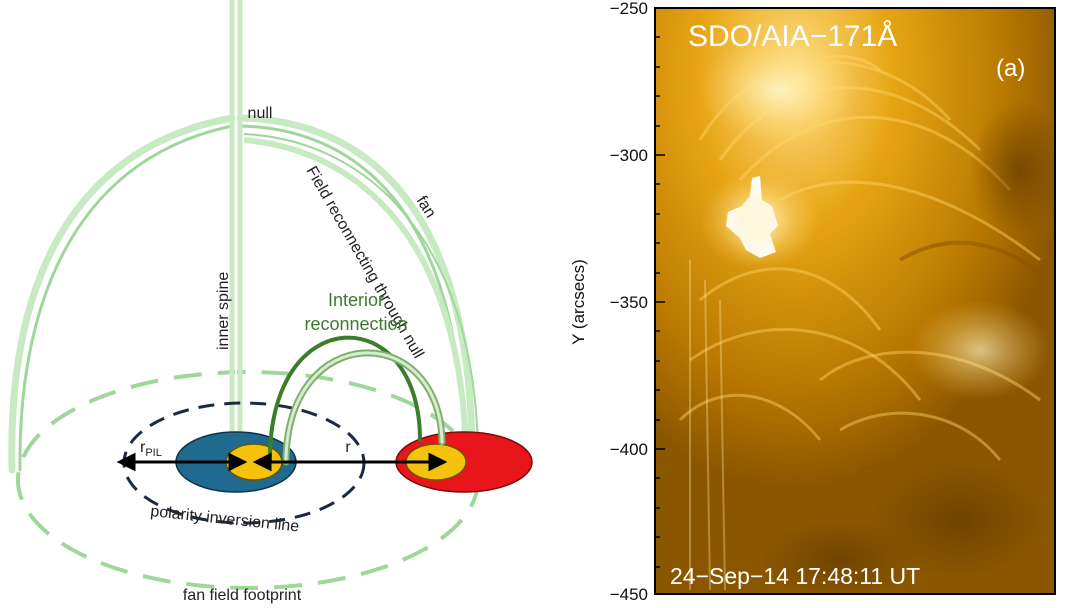  I want to click on interior-label-2: reconnection, so click(355, 324).